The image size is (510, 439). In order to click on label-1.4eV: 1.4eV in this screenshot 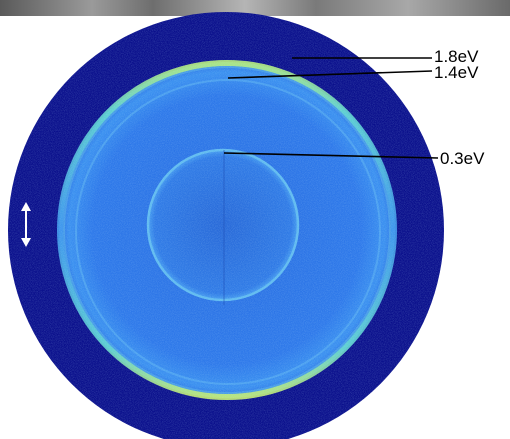, I will do `click(456, 72)`.